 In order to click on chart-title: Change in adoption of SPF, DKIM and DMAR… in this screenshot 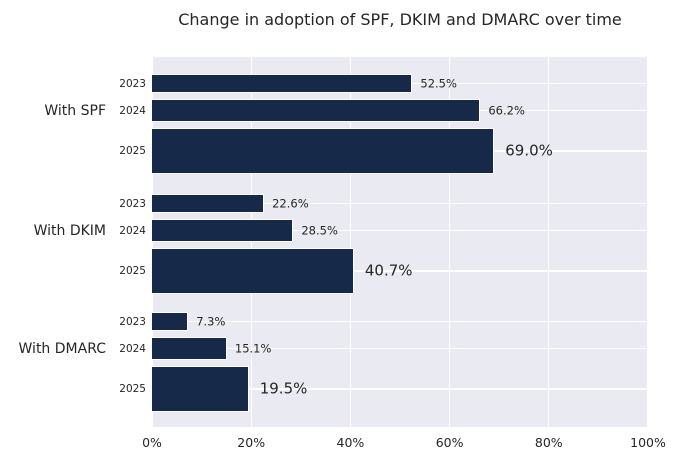, I will do `click(400, 19)`.